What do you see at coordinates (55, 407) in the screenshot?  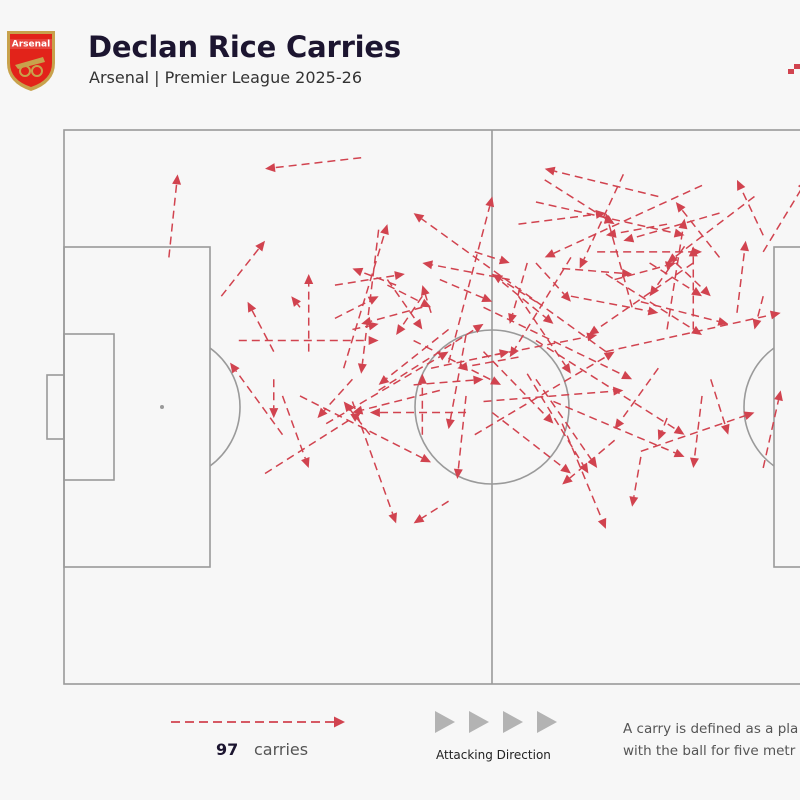 I see `left-goal` at bounding box center [55, 407].